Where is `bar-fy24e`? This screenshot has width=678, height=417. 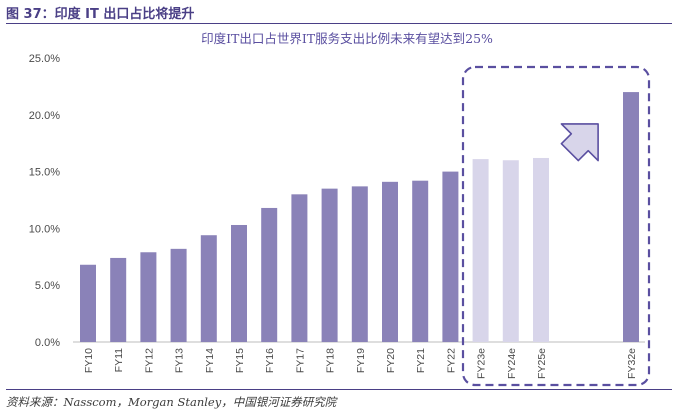
bar-fy24e is located at coordinates (510, 251).